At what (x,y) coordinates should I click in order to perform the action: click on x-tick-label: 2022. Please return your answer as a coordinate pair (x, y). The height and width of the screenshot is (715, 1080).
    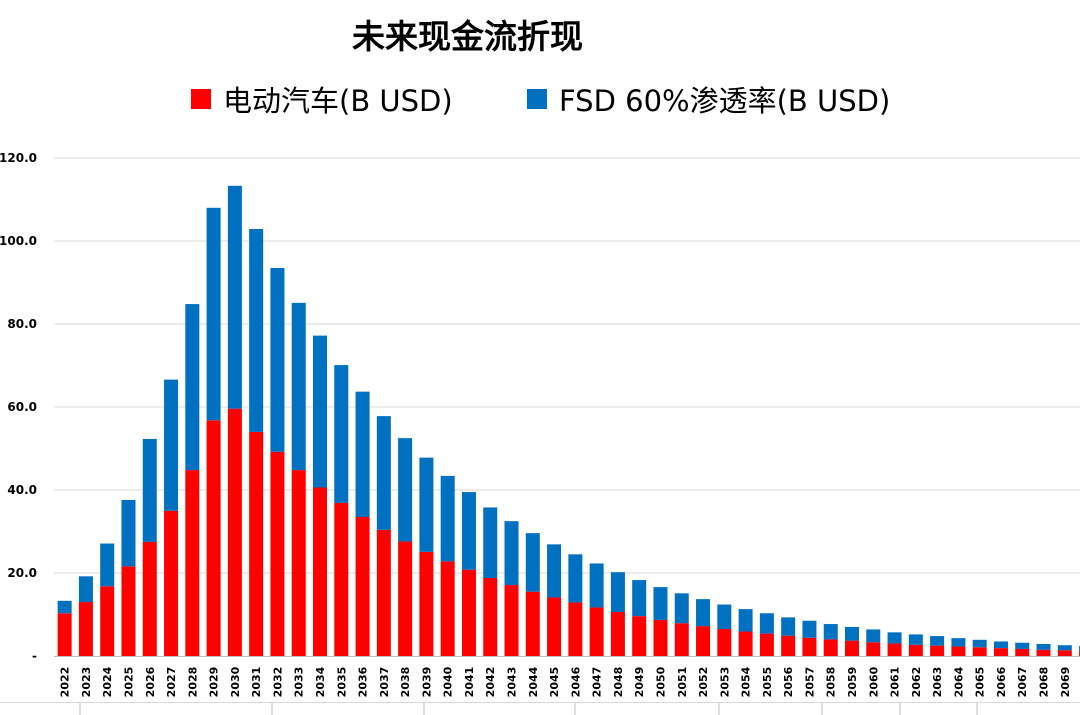
    Looking at the image, I should click on (65, 682).